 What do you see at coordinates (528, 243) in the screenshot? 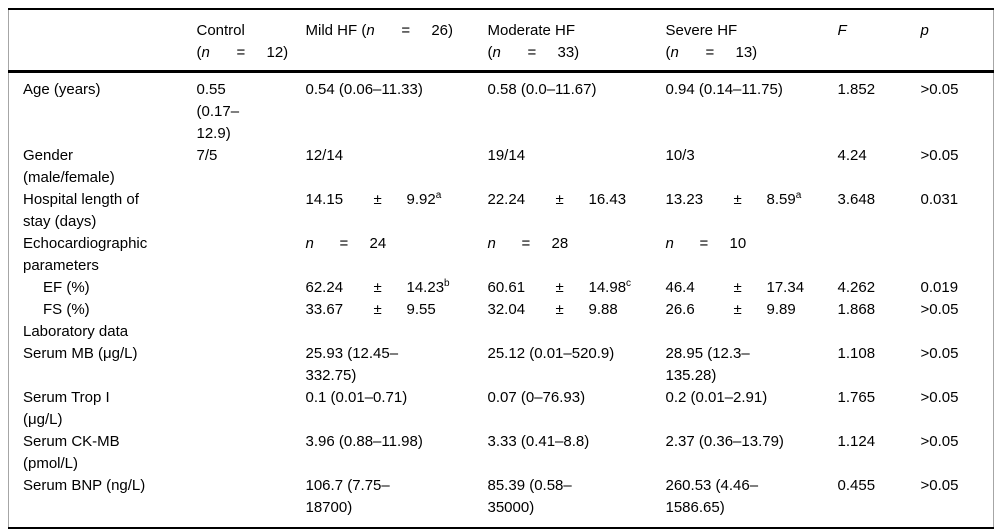
I see `table-cell: n = 28` at bounding box center [528, 243].